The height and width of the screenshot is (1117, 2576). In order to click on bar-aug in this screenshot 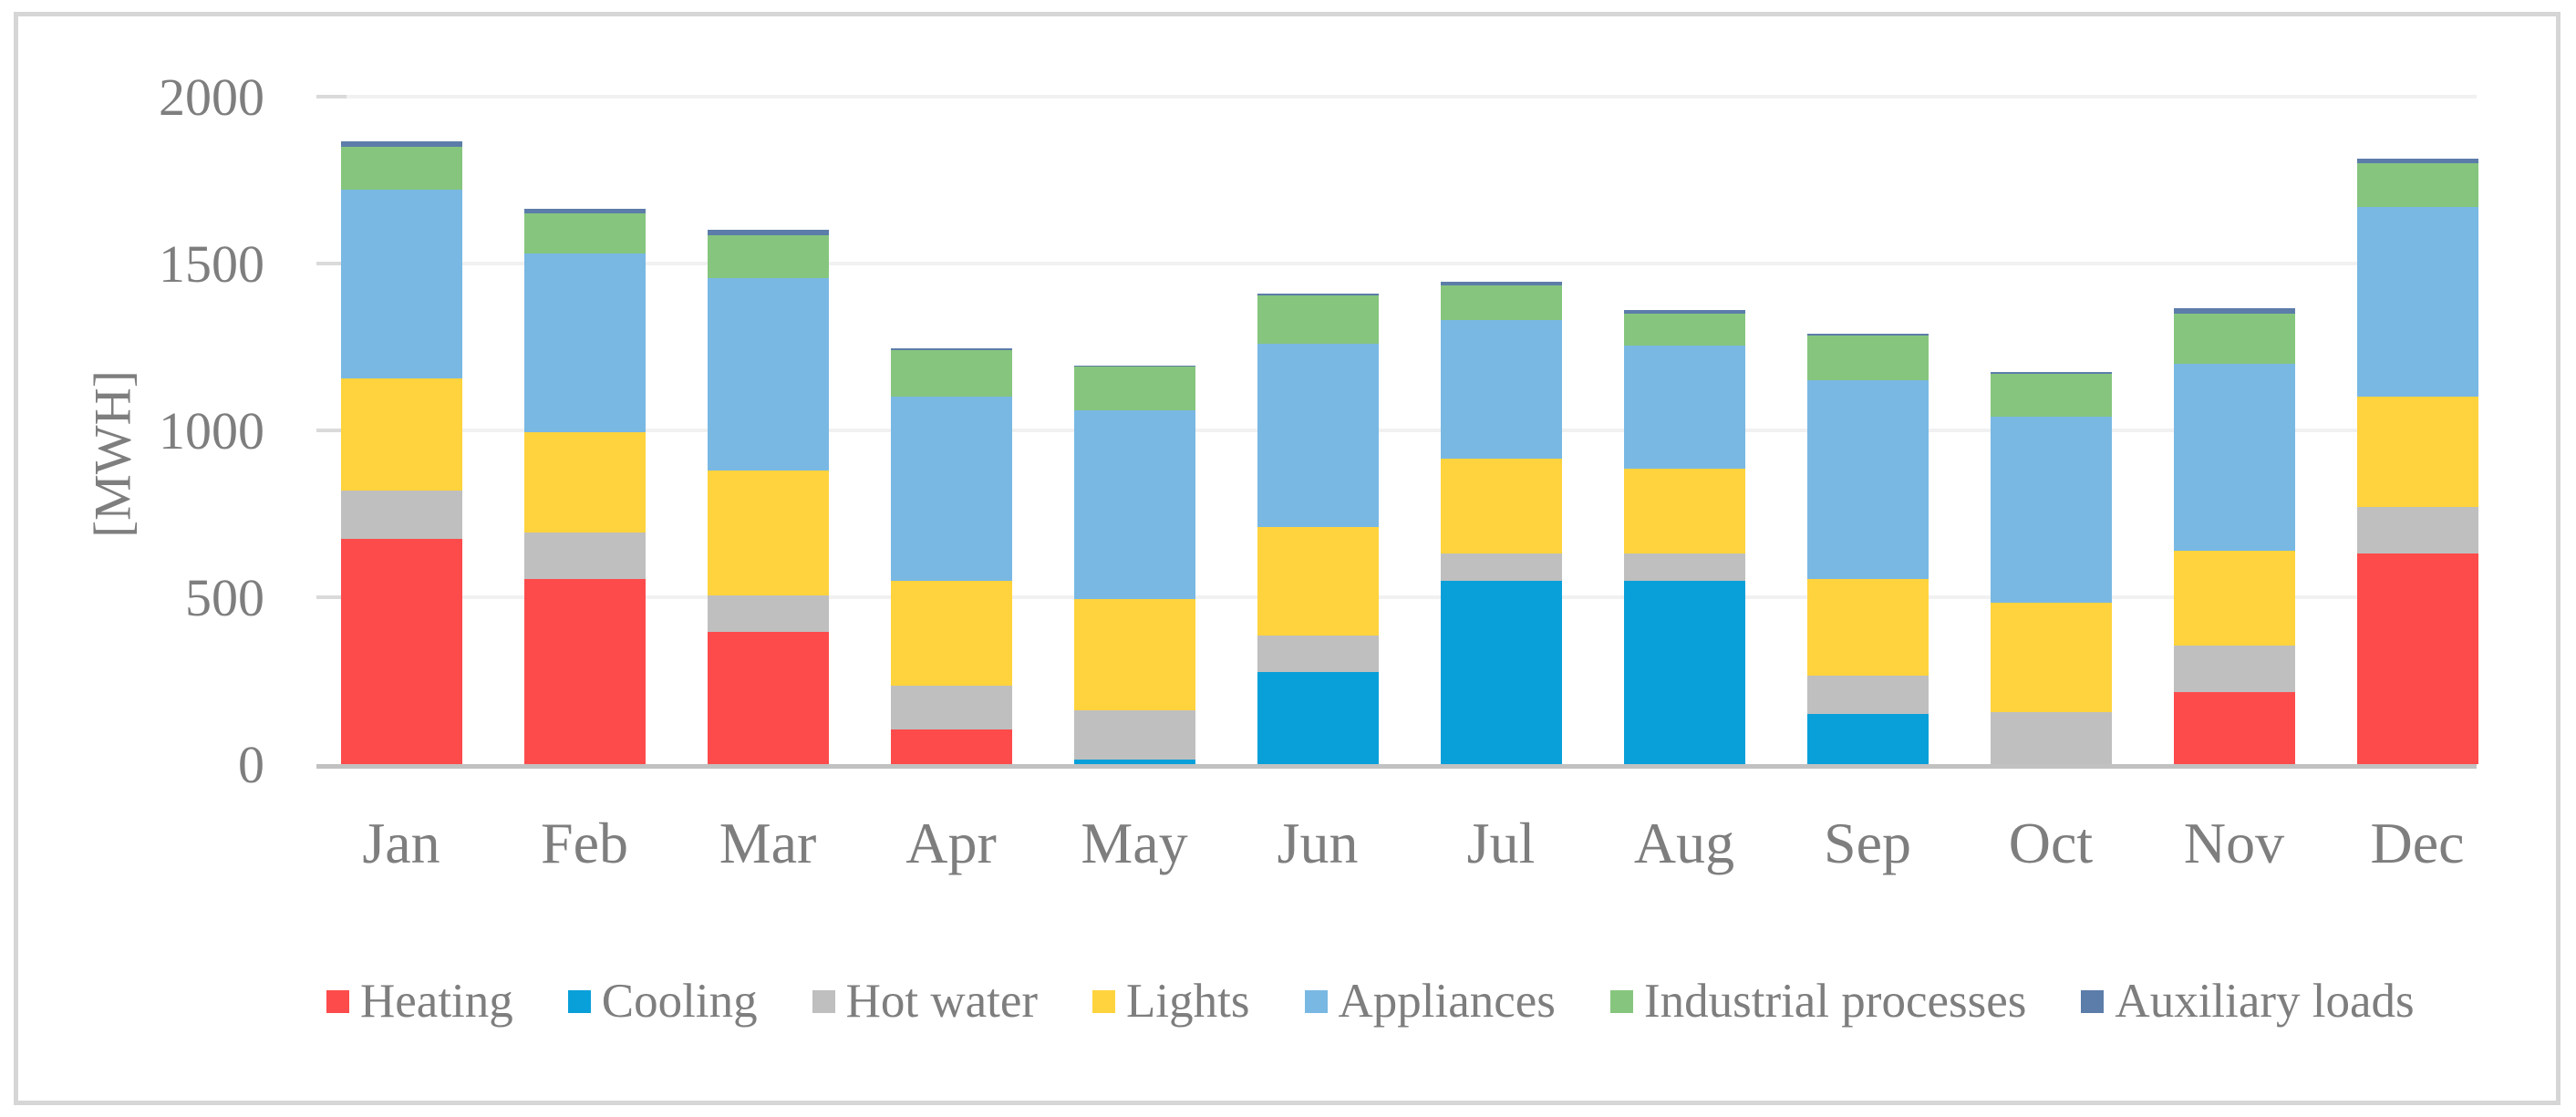, I will do `click(1684, 537)`.